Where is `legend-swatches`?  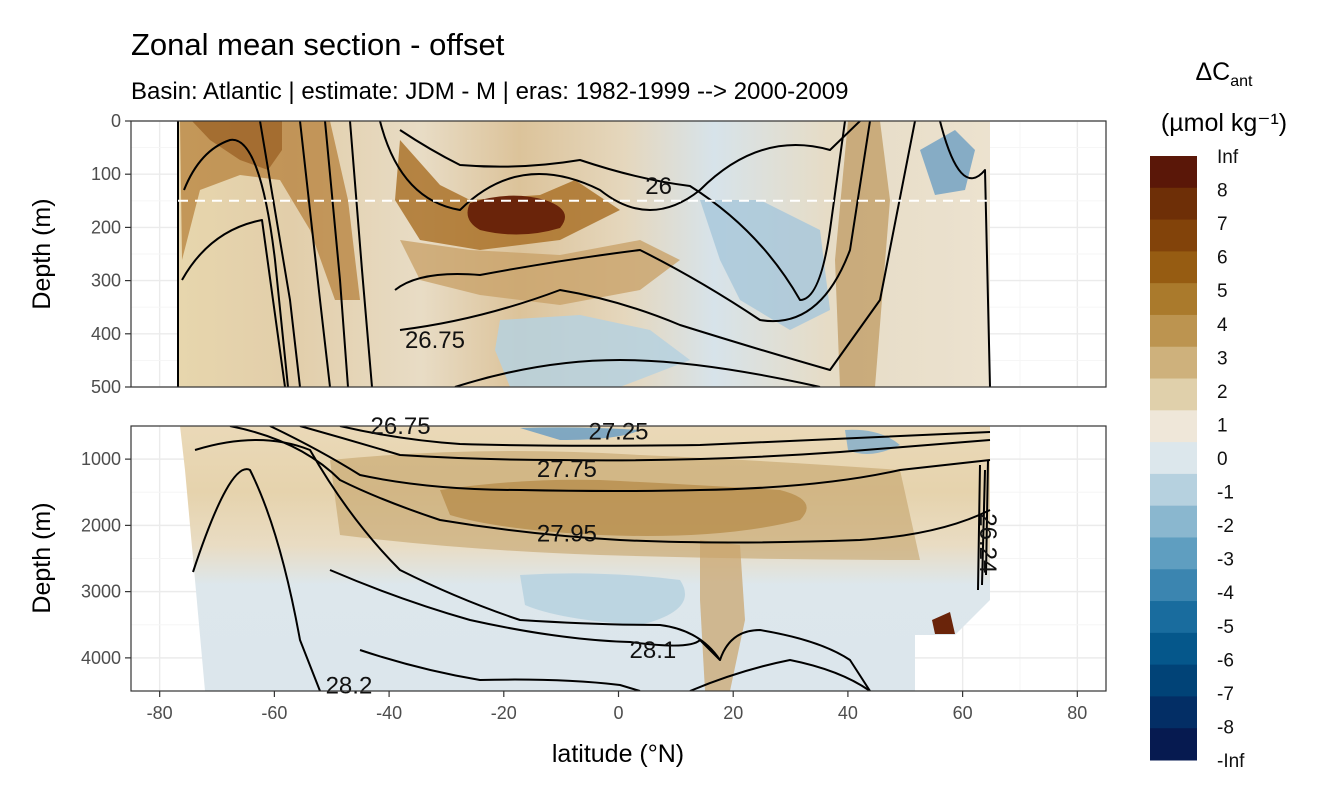
legend-swatches is located at coordinates (1173, 458).